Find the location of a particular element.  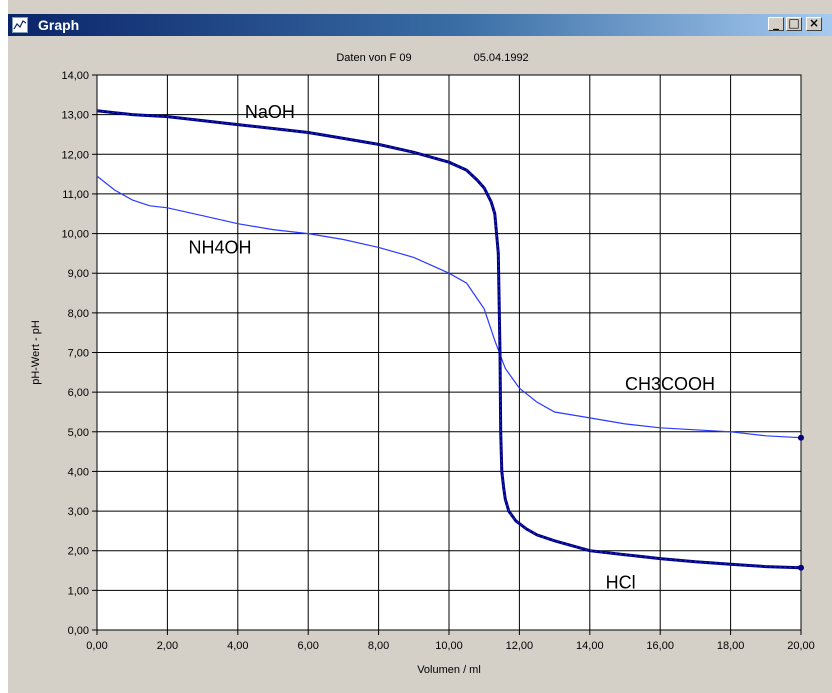

x-tick-label: 8,00 is located at coordinates (378, 646).